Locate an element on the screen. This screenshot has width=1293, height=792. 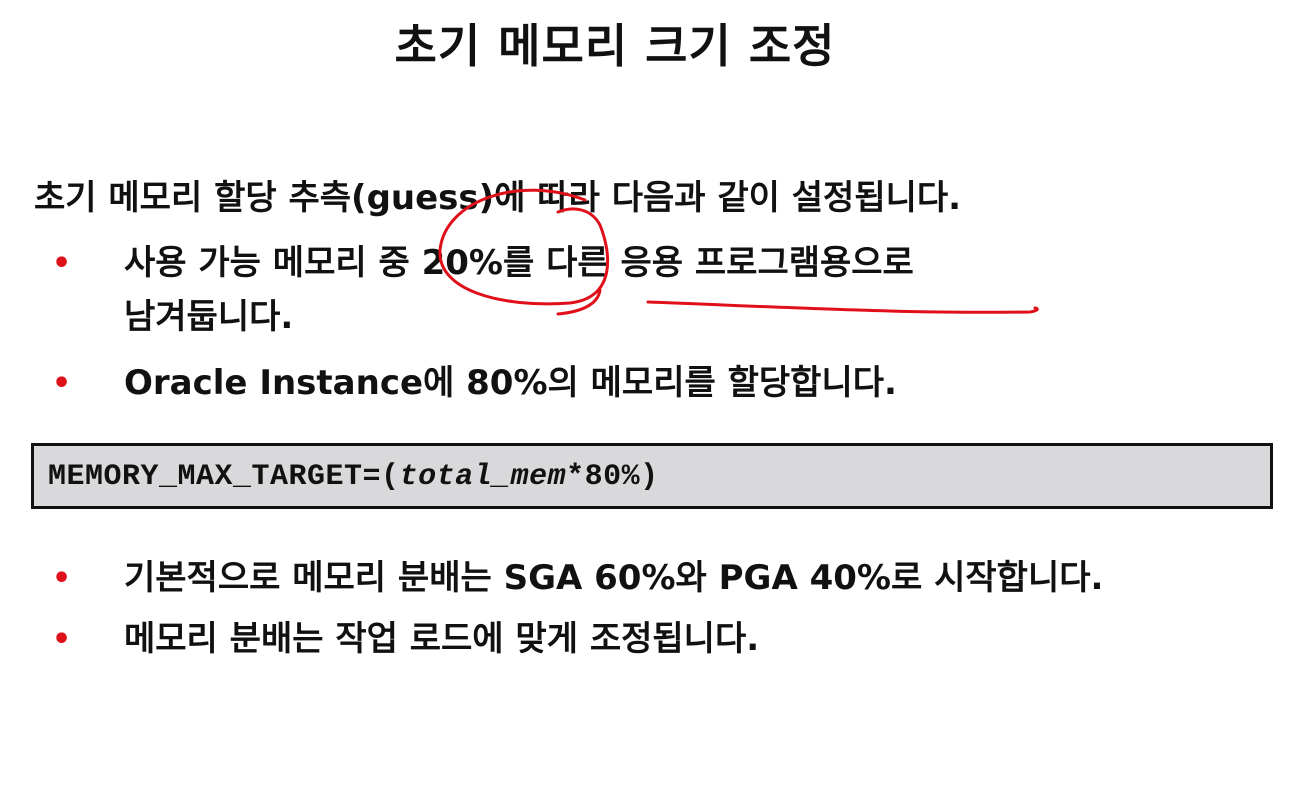
code-suffix: *80%) is located at coordinates (612, 477).